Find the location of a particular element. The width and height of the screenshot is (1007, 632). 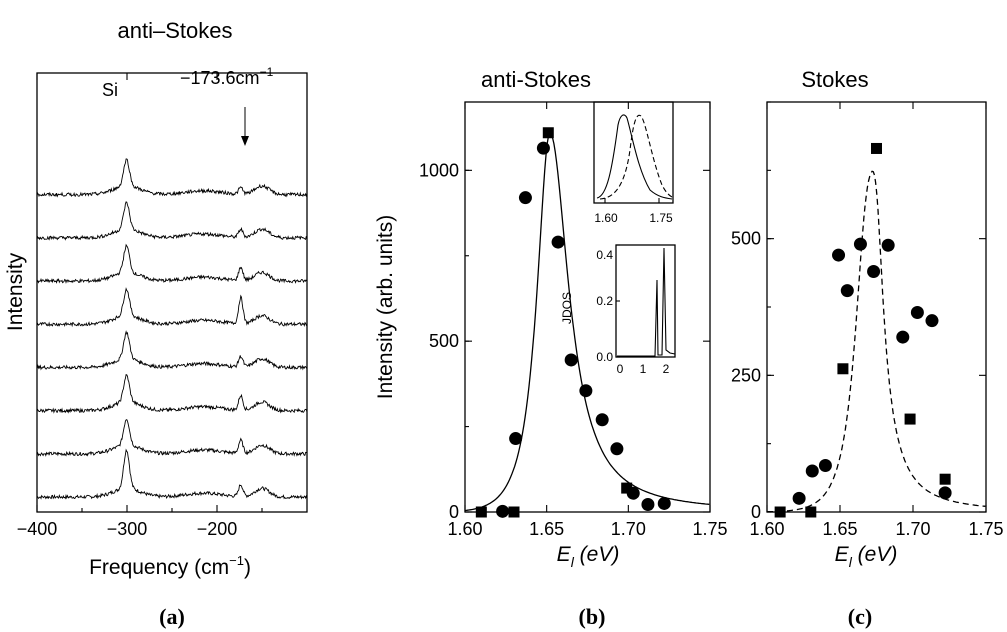

inset-top-tick-label: 1.75 is located at coordinates (661, 218).